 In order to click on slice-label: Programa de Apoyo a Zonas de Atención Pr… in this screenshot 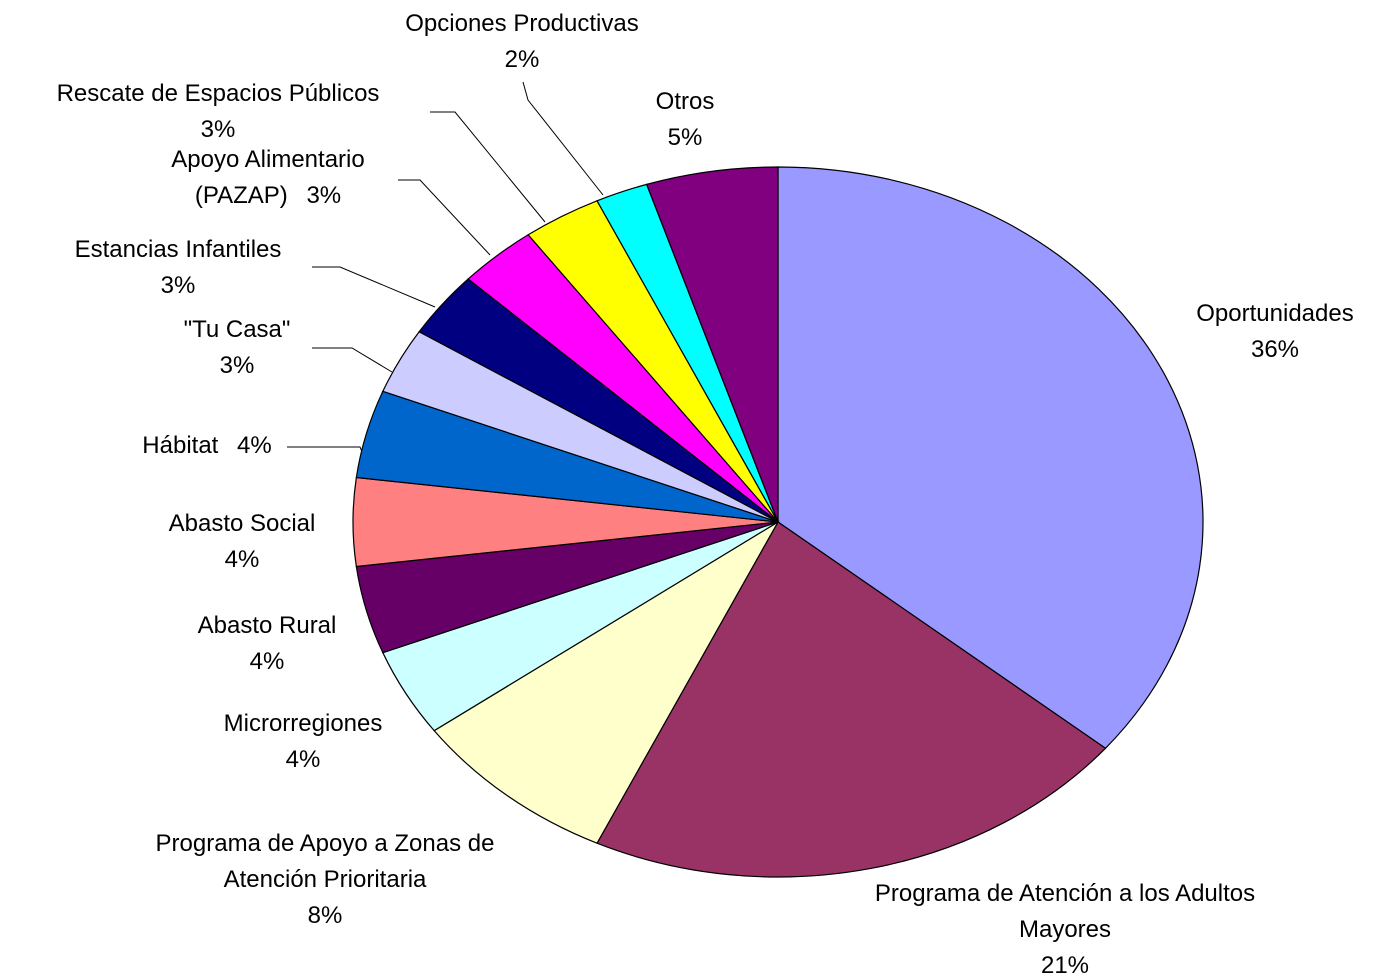, I will do `click(325, 880)`.